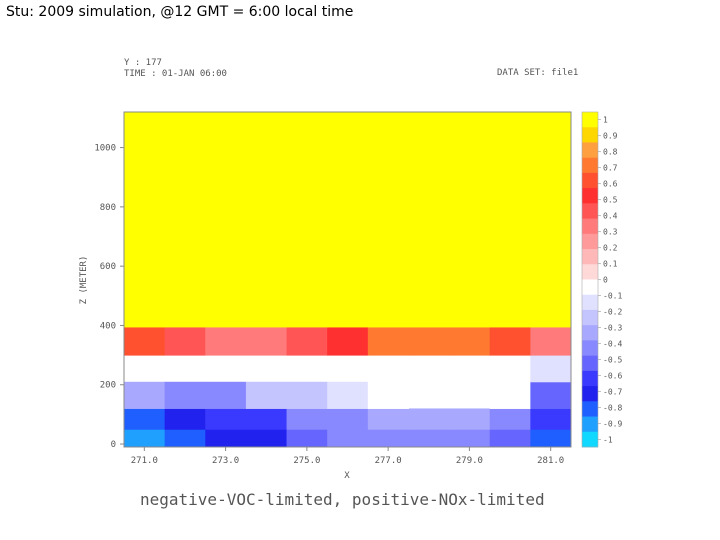 This screenshot has width=720, height=540. I want to click on colorbar-label: 0.2, so click(610, 248).